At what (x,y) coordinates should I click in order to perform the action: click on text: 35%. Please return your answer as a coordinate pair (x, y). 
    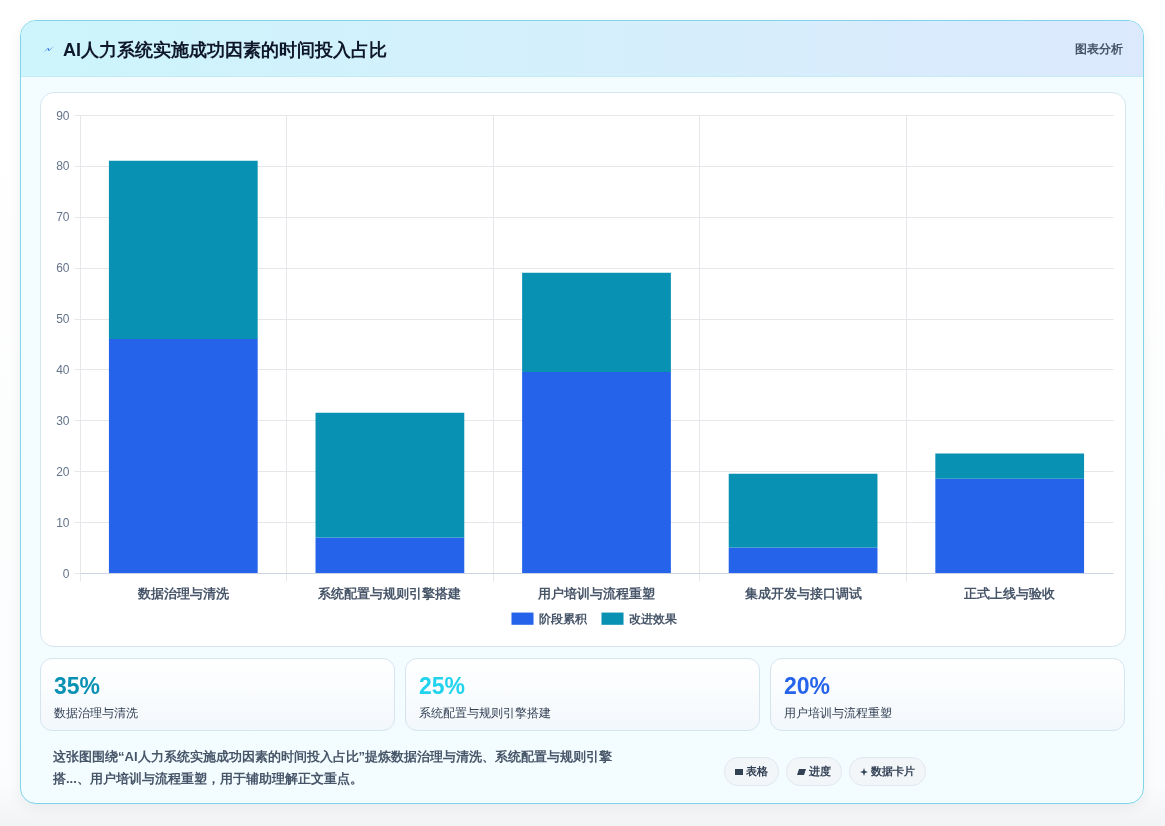
    Looking at the image, I should click on (77, 686).